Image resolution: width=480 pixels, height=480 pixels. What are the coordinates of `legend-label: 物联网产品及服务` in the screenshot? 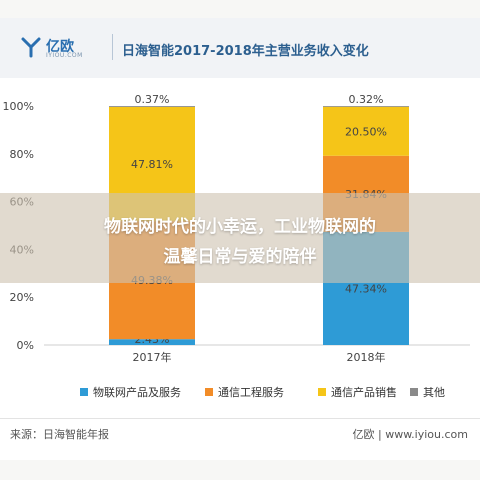 It's located at (137, 392).